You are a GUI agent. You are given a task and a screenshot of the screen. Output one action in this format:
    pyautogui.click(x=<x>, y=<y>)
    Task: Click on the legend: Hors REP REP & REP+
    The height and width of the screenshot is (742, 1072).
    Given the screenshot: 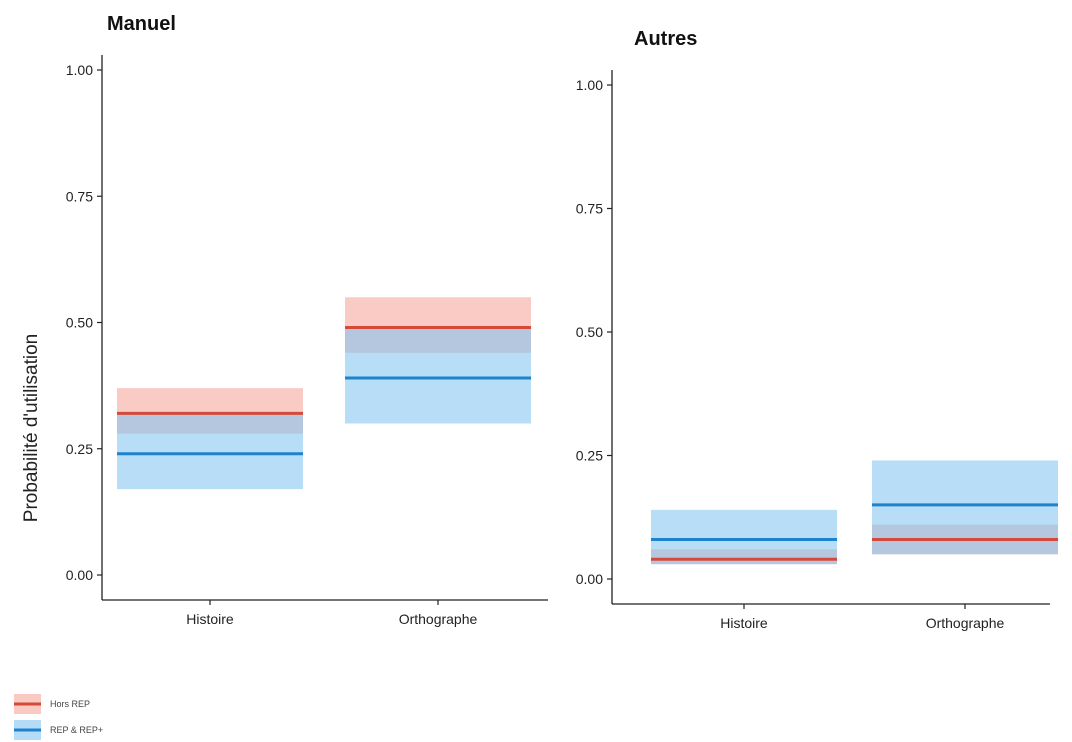 What is the action you would take?
    pyautogui.click(x=58, y=717)
    